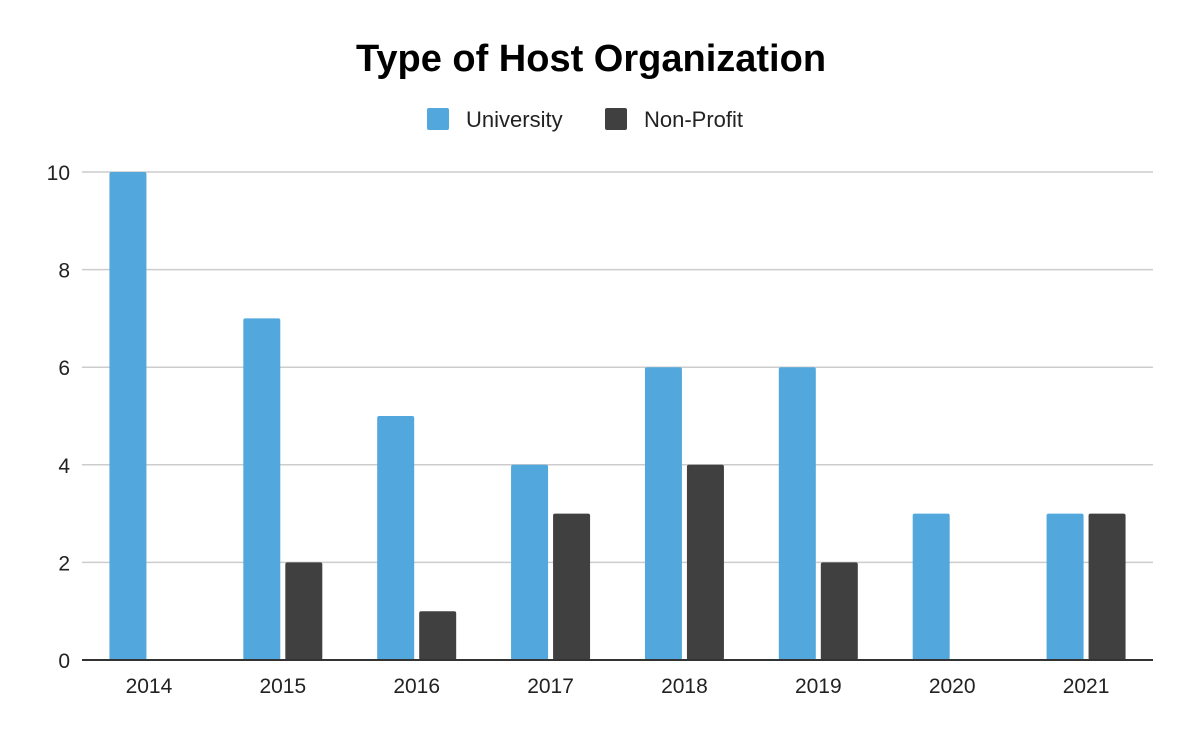 The width and height of the screenshot is (1200, 734). Describe the element at coordinates (64, 368) in the screenshot. I see `y-tick-label: 6` at that location.